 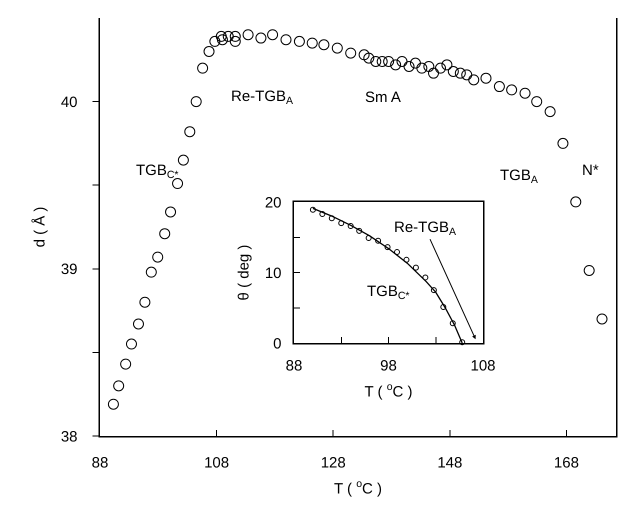 I want to click on y-tick-label: 40, so click(x=69, y=102).